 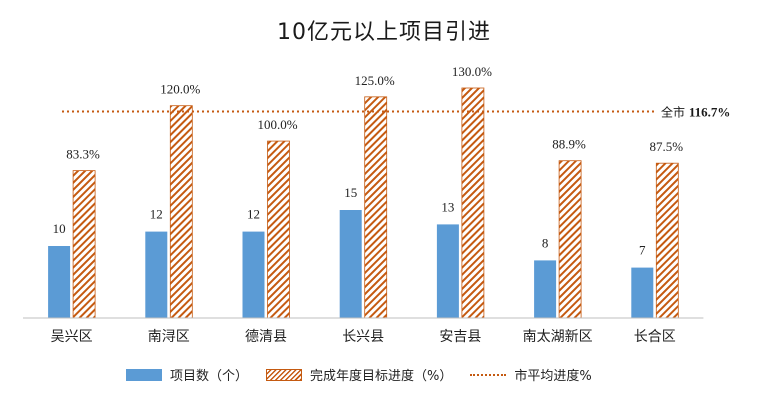 I want to click on x-tick-label: 长合区, so click(x=655, y=337).